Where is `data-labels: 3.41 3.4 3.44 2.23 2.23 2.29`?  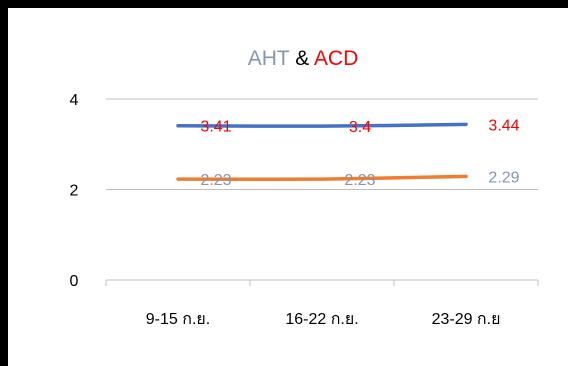 data-labels: 3.41 3.4 3.44 2.23 2.23 2.29 is located at coordinates (359, 153).